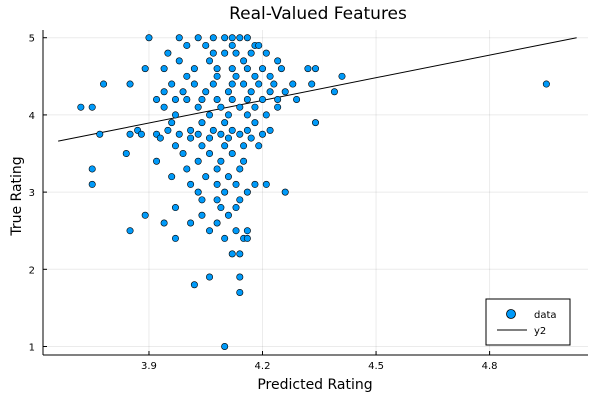  What do you see at coordinates (511, 314) in the screenshot?
I see `legend-data-marker` at bounding box center [511, 314].